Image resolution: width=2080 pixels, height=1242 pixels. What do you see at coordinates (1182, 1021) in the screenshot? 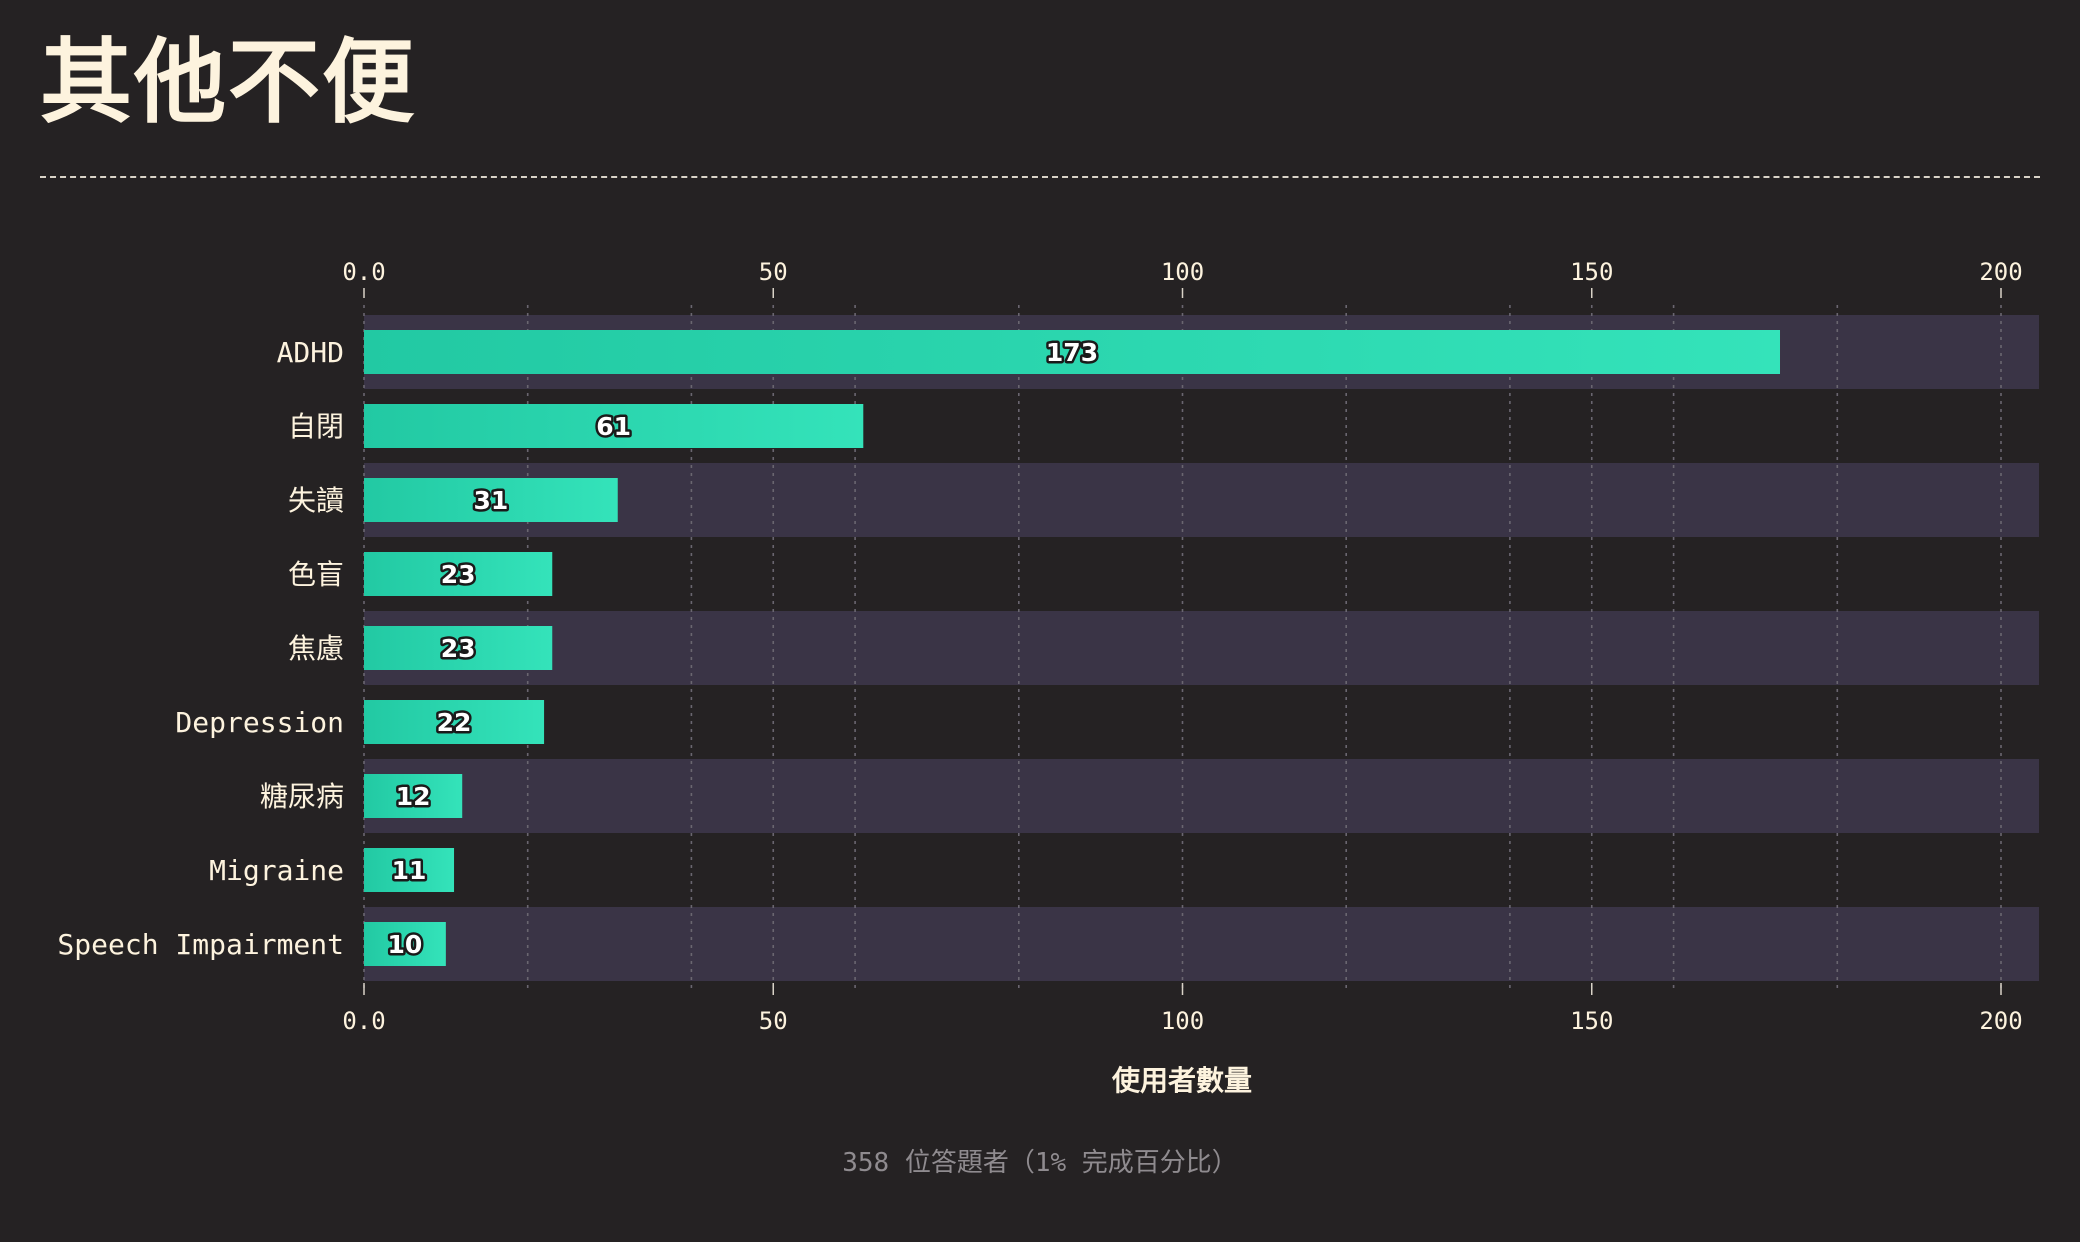
I see `x-tick-label-bottom: 100` at bounding box center [1182, 1021].